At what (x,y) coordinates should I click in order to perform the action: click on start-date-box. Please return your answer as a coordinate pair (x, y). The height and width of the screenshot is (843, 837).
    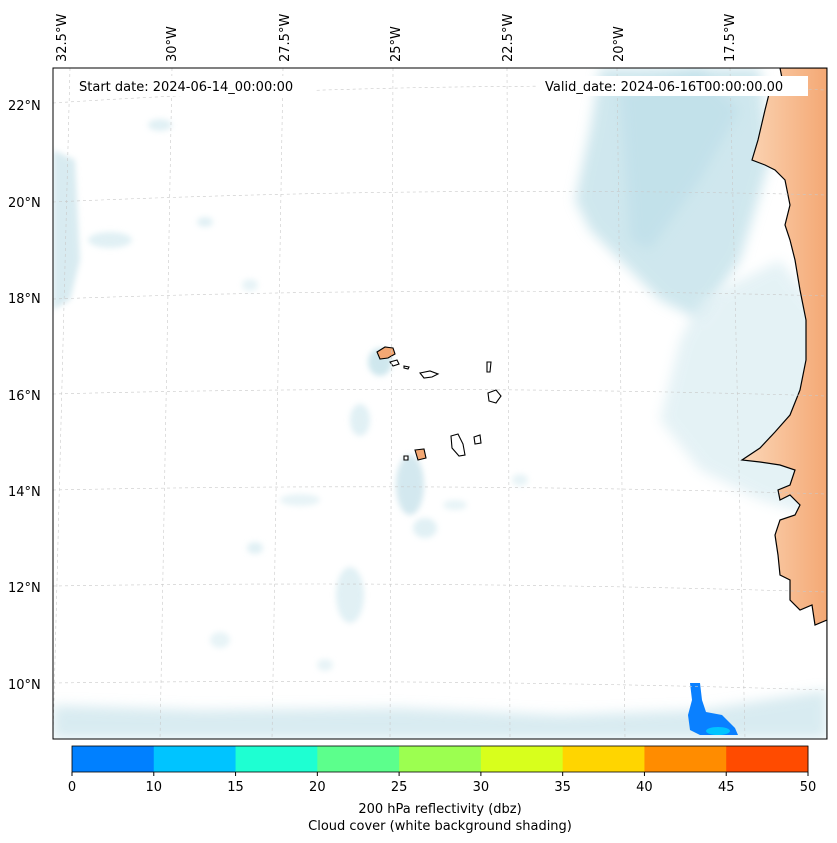
    Looking at the image, I should click on (194, 86).